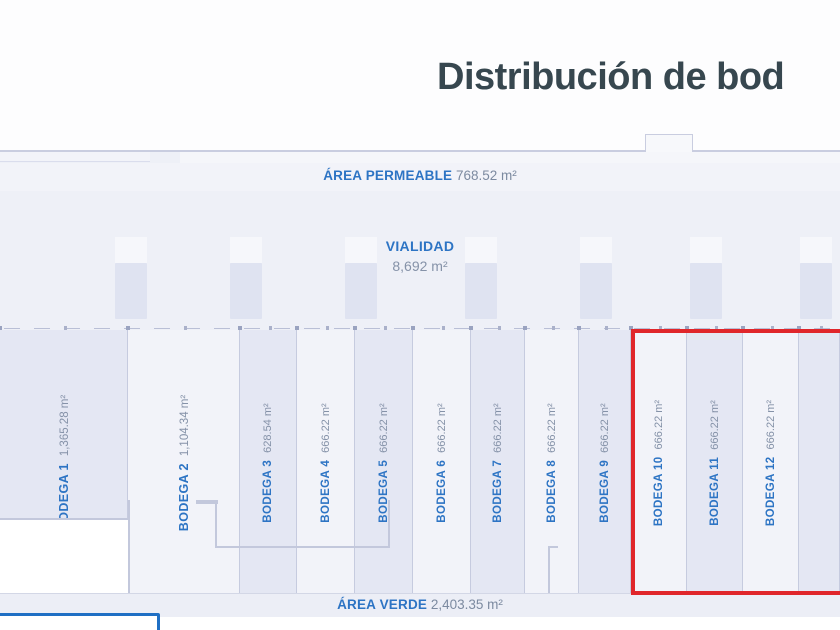  What do you see at coordinates (441, 491) in the screenshot?
I see `warehouse-name: BODEGA 6` at bounding box center [441, 491].